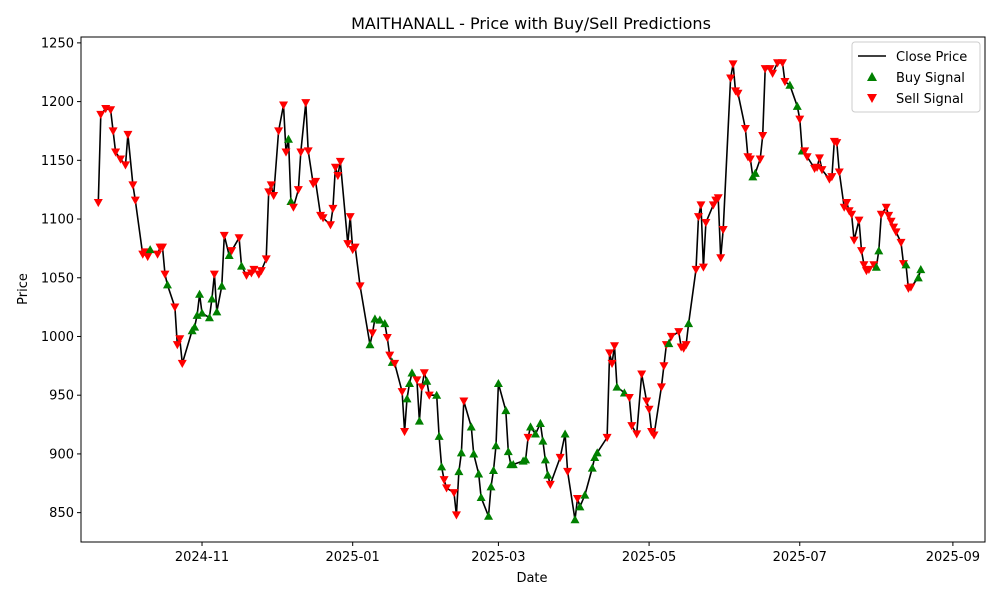  I want to click on y-axis: 850 900 950 1000 1050 1100 1150 1200 1250, so click(61, 278).